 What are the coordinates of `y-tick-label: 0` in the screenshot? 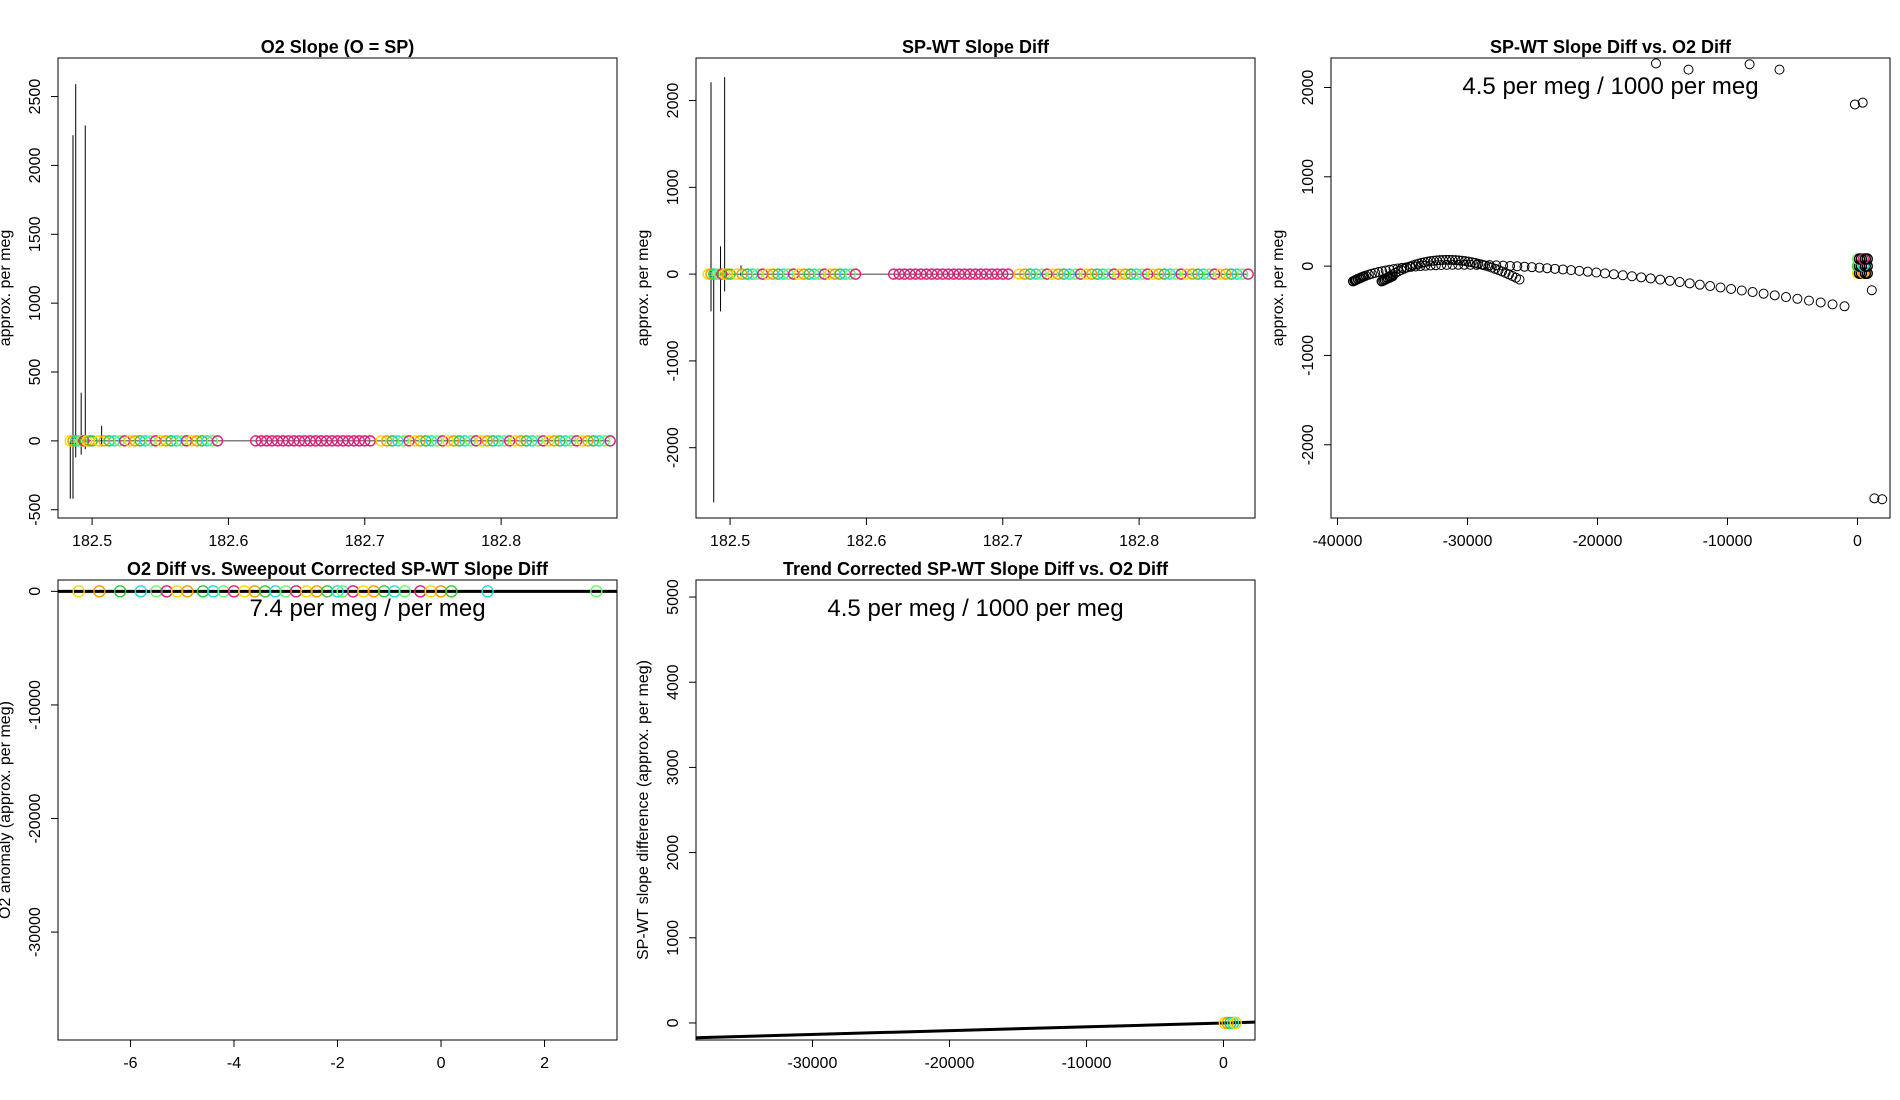 It's located at (35, 440).